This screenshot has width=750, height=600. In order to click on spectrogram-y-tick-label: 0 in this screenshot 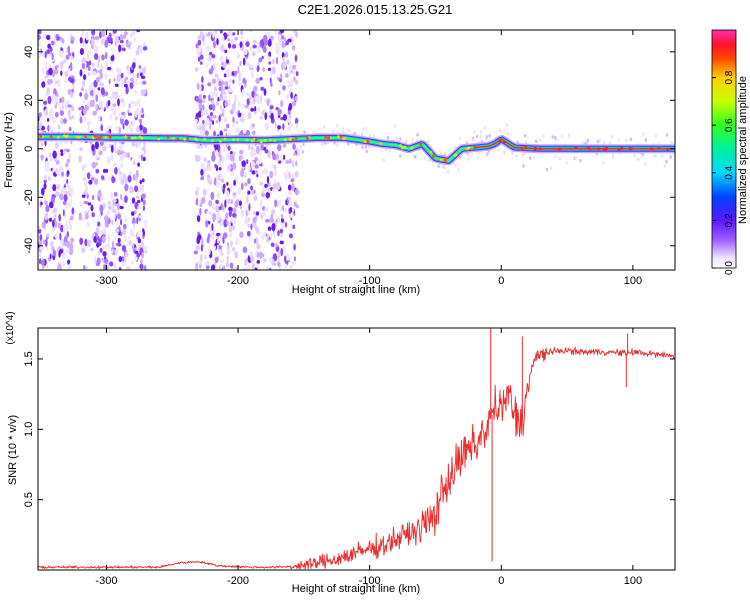, I will do `click(29, 149)`.